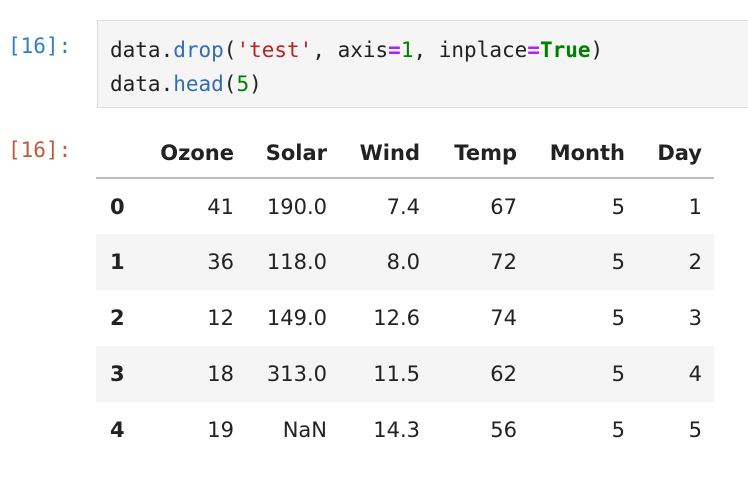  What do you see at coordinates (296, 374) in the screenshot?
I see `table-cell: 313.0` at bounding box center [296, 374].